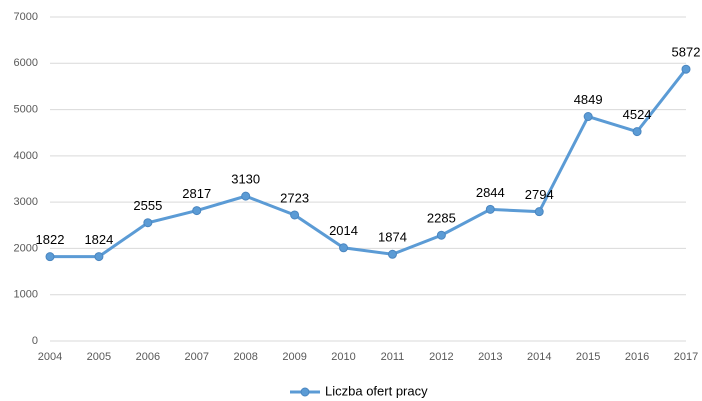 This screenshot has width=702, height=401. Describe the element at coordinates (294, 197) in the screenshot. I see `data-label: 2723` at that location.